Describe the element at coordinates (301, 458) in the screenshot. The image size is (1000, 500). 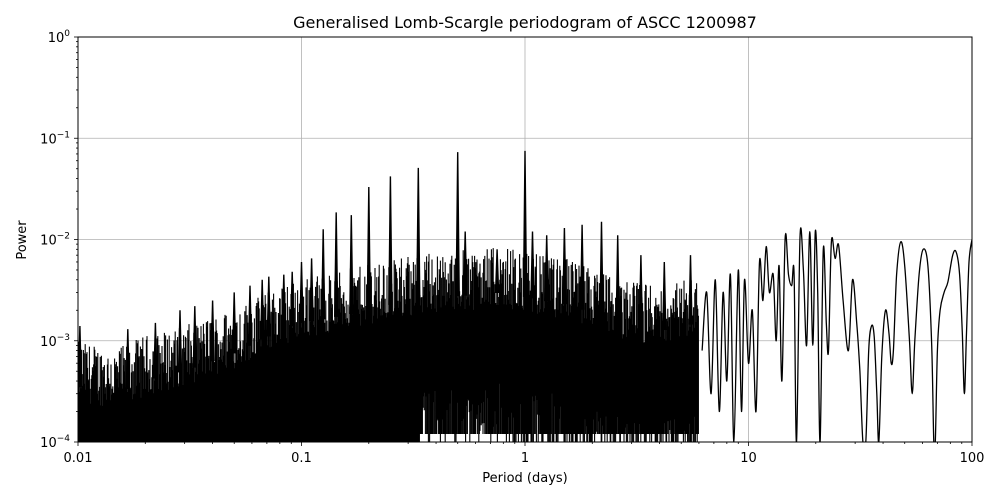
I see `x-tick-label: 0.1` at that location.